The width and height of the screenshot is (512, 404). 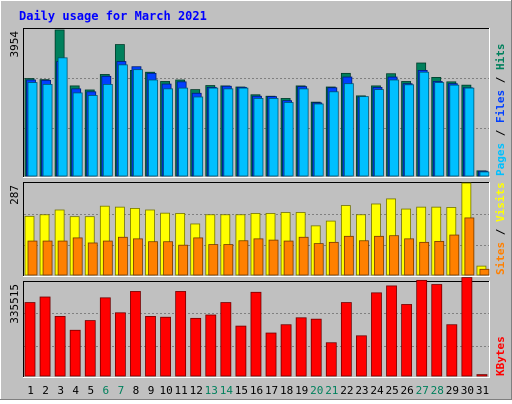 I want to click on x-tick-label-5: 5, so click(x=90, y=390).